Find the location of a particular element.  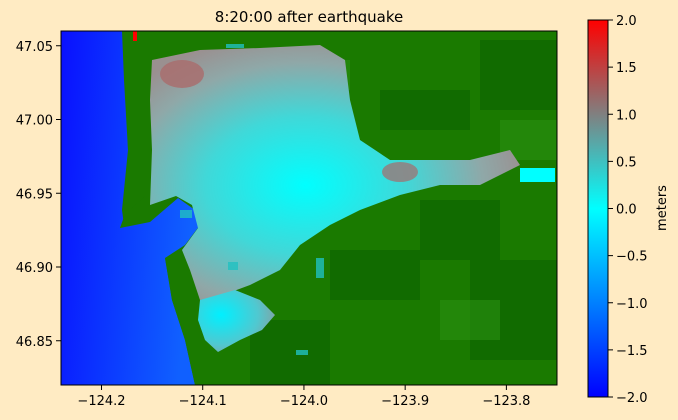

y-tick-label: 46.85 is located at coordinates (34, 342).